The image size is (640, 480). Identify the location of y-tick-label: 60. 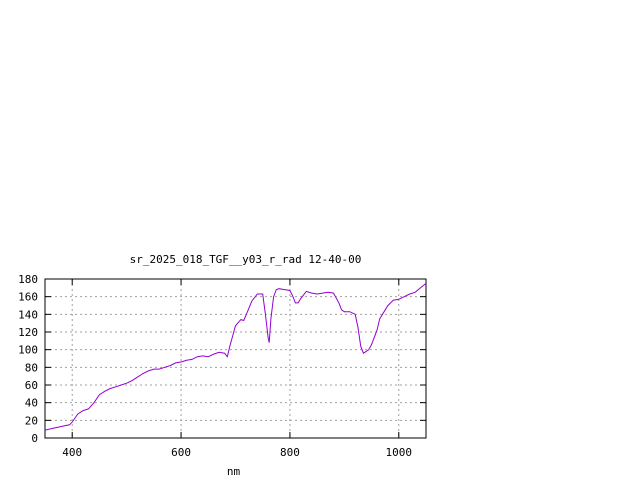
(31, 385).